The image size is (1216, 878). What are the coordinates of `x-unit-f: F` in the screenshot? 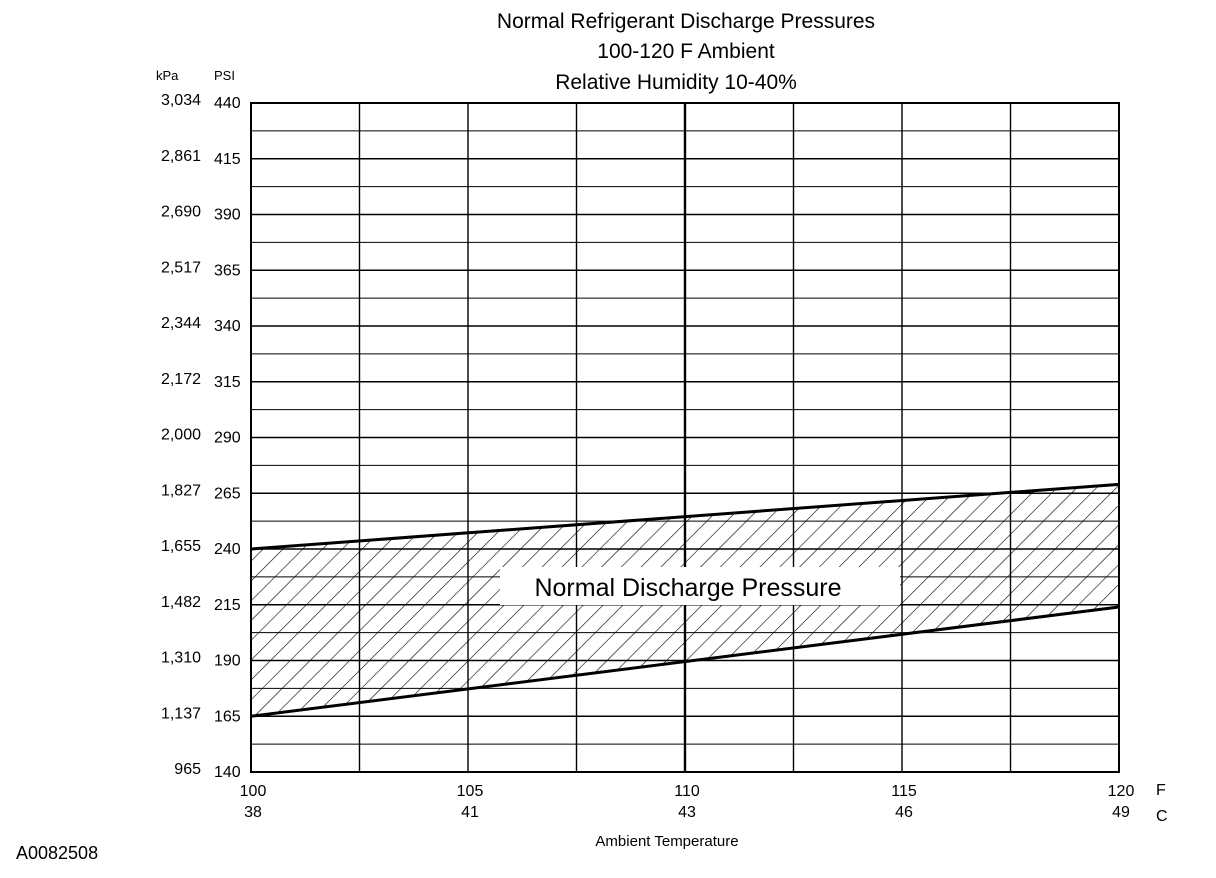 It's located at (1161, 790).